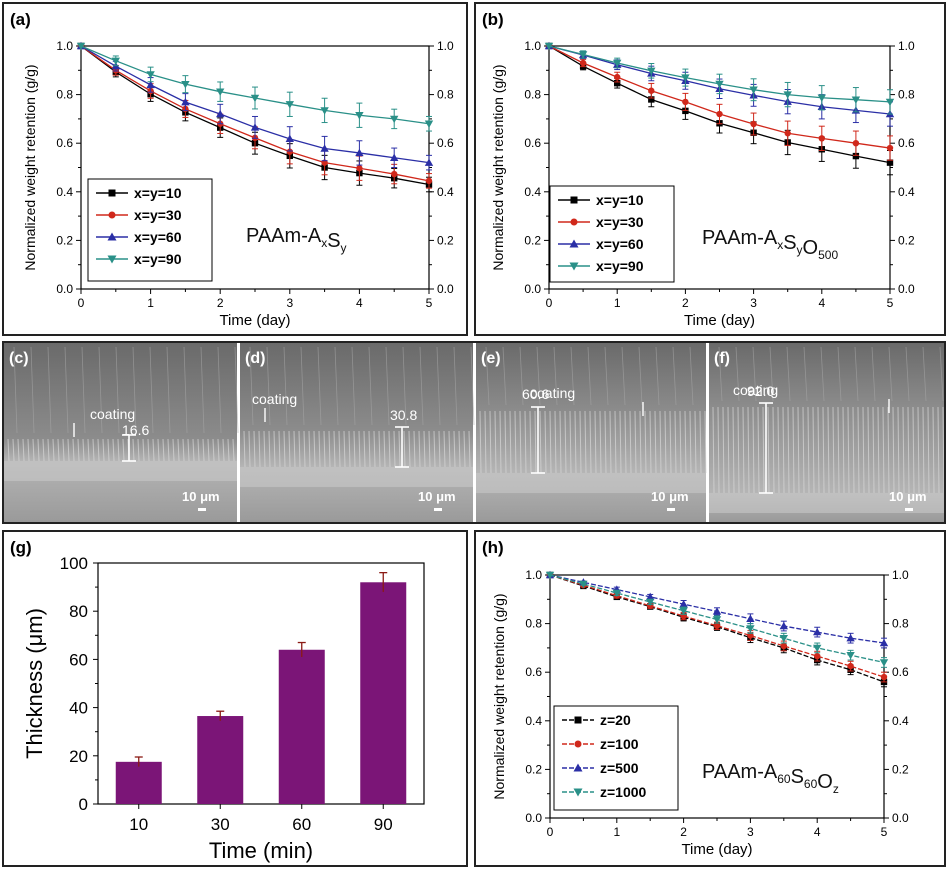 Image resolution: width=948 pixels, height=869 pixels. What do you see at coordinates (445, 289) in the screenshot?
I see `y-tick-label-right: 0.0` at bounding box center [445, 289].